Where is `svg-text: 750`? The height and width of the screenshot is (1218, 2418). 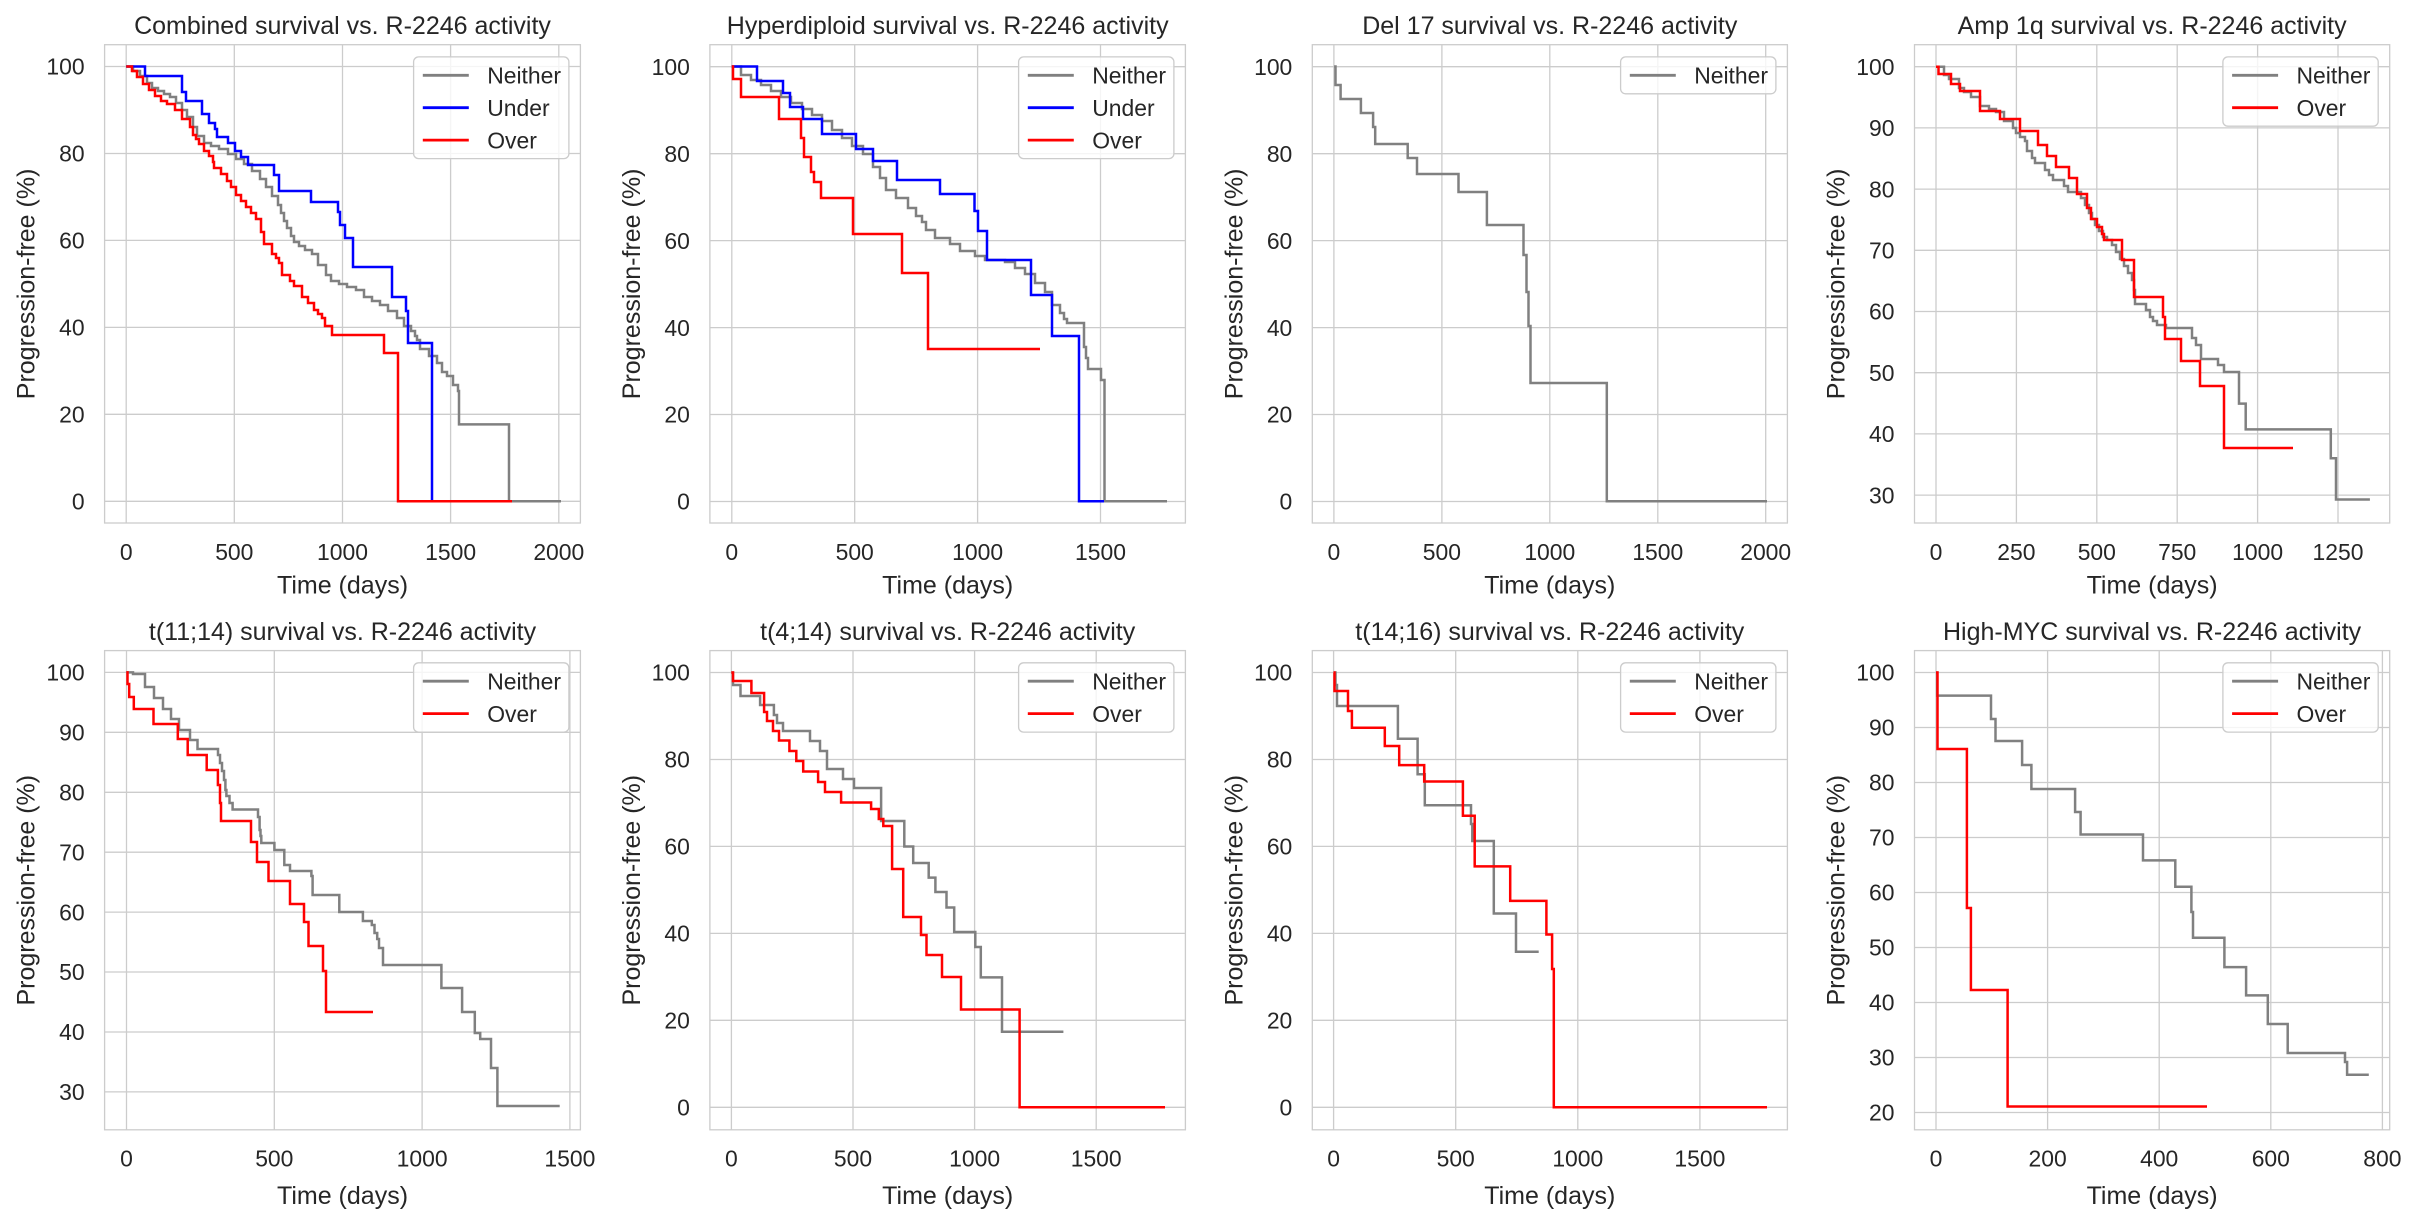 svg-text: 750 is located at coordinates (2177, 552).